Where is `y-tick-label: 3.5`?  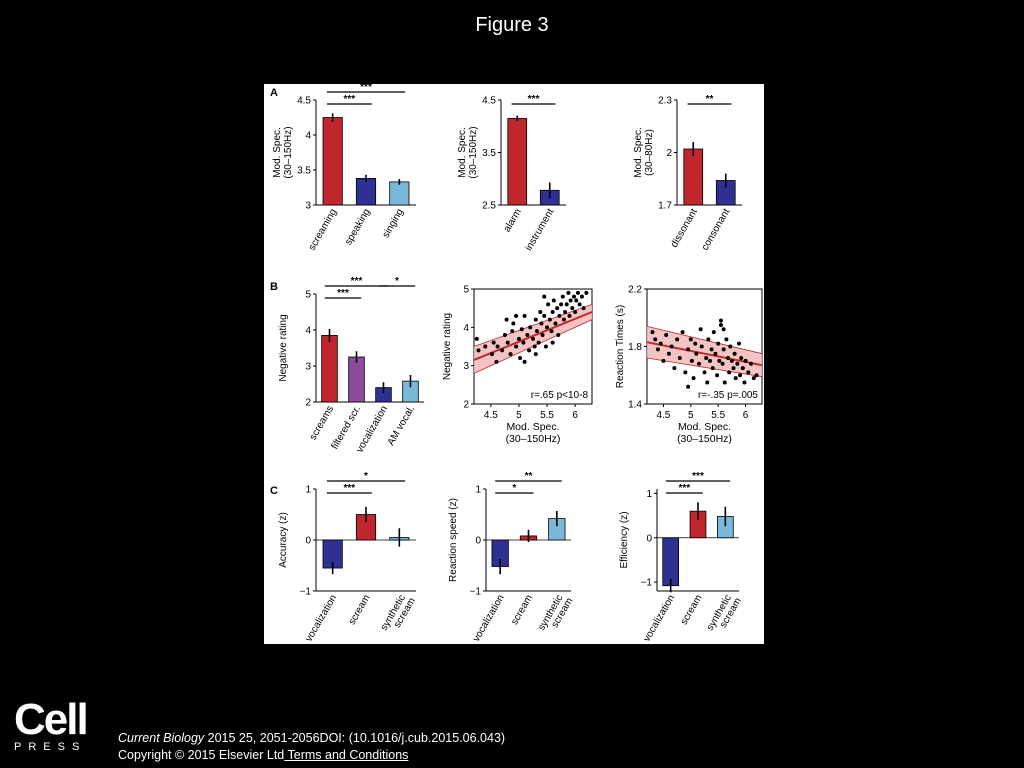 y-tick-label: 3.5 is located at coordinates (304, 171).